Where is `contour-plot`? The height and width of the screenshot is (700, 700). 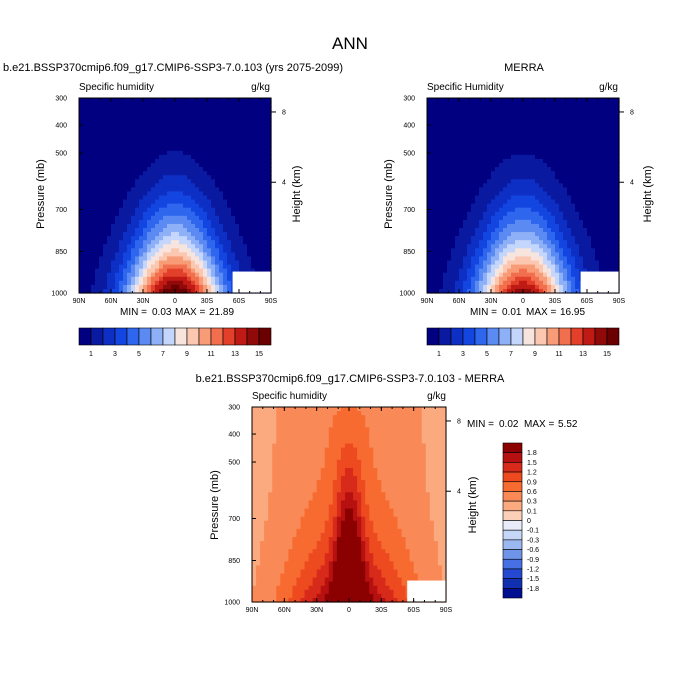
contour-plot is located at coordinates (523, 196).